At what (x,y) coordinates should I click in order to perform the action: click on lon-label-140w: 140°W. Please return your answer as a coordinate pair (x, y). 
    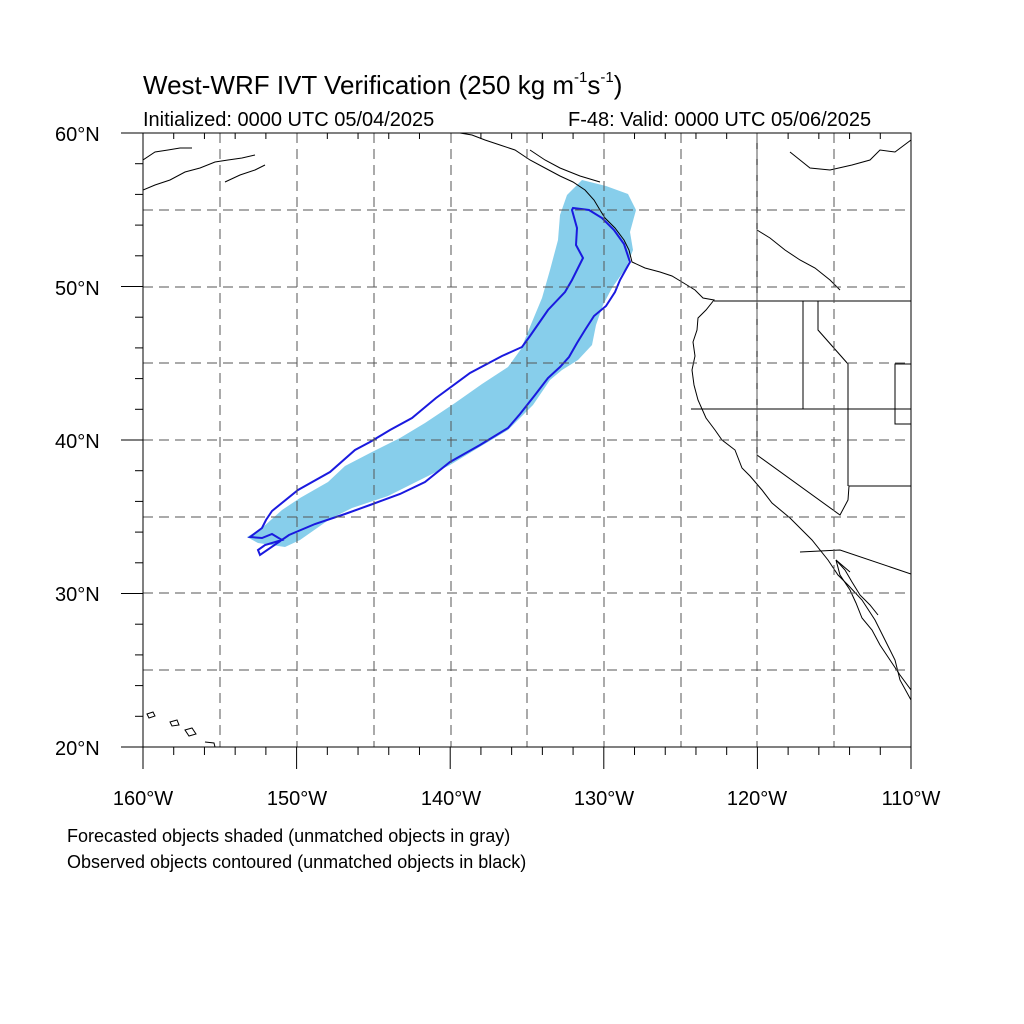
    Looking at the image, I should click on (451, 799).